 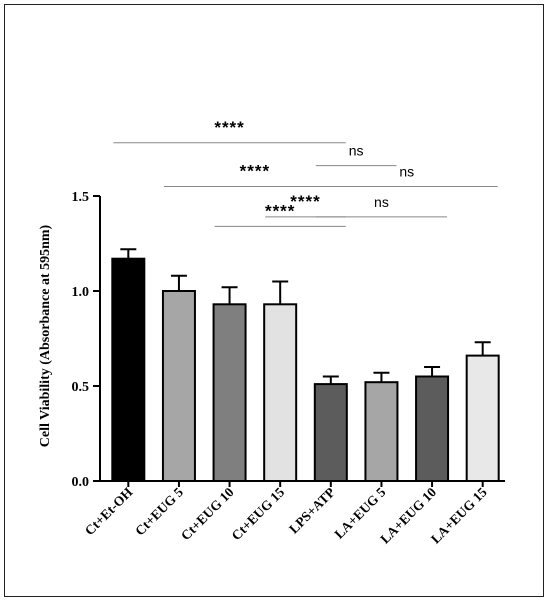 What do you see at coordinates (229, 127) in the screenshot?
I see `significance-label-0: ****` at bounding box center [229, 127].